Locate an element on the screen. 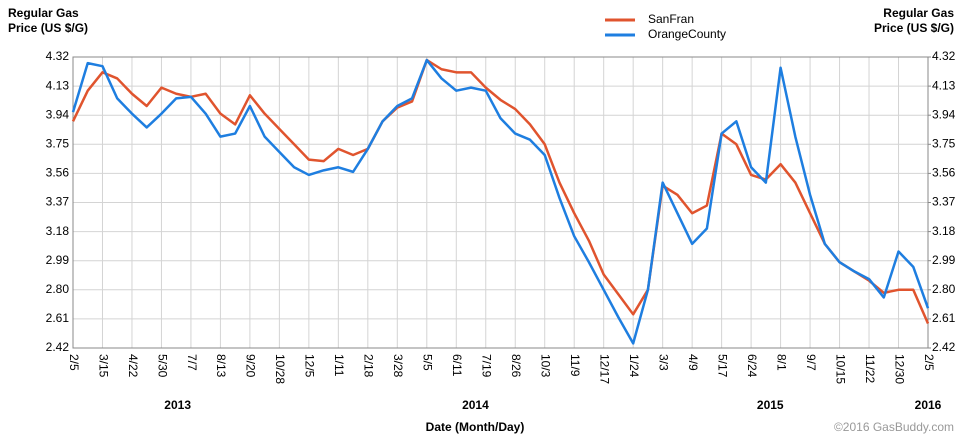 The height and width of the screenshot is (437, 959). y-tick-label: 2.42 is located at coordinates (58, 347).